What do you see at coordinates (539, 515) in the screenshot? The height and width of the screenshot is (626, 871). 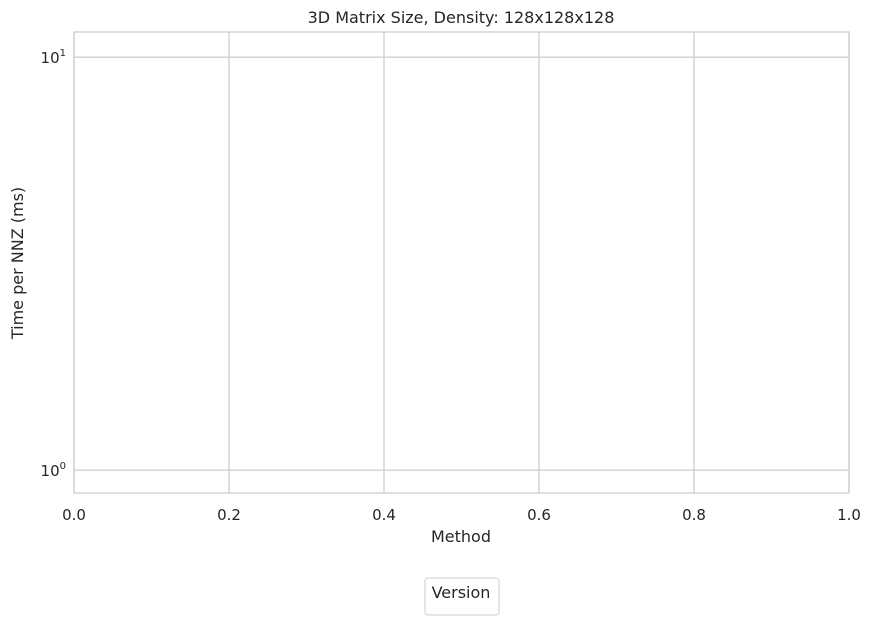 I see `x-tick-label: 0.6` at bounding box center [539, 515].